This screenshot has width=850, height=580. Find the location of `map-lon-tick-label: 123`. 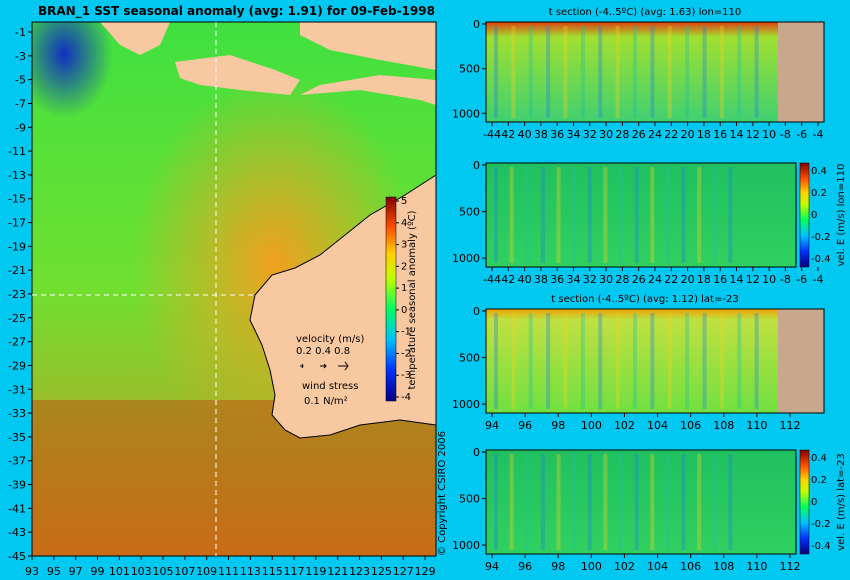

map-lon-tick-label: 123 is located at coordinates (359, 571).